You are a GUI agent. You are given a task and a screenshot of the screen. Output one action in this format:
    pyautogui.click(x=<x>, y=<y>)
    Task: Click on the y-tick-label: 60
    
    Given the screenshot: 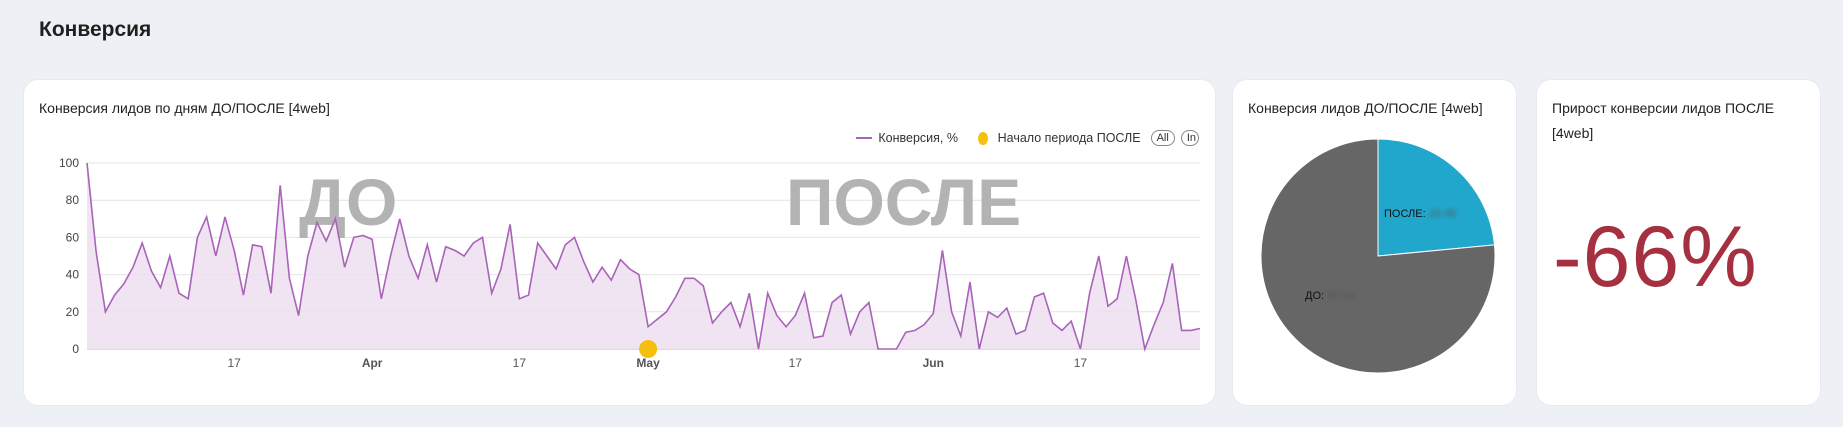 What is the action you would take?
    pyautogui.click(x=73, y=237)
    